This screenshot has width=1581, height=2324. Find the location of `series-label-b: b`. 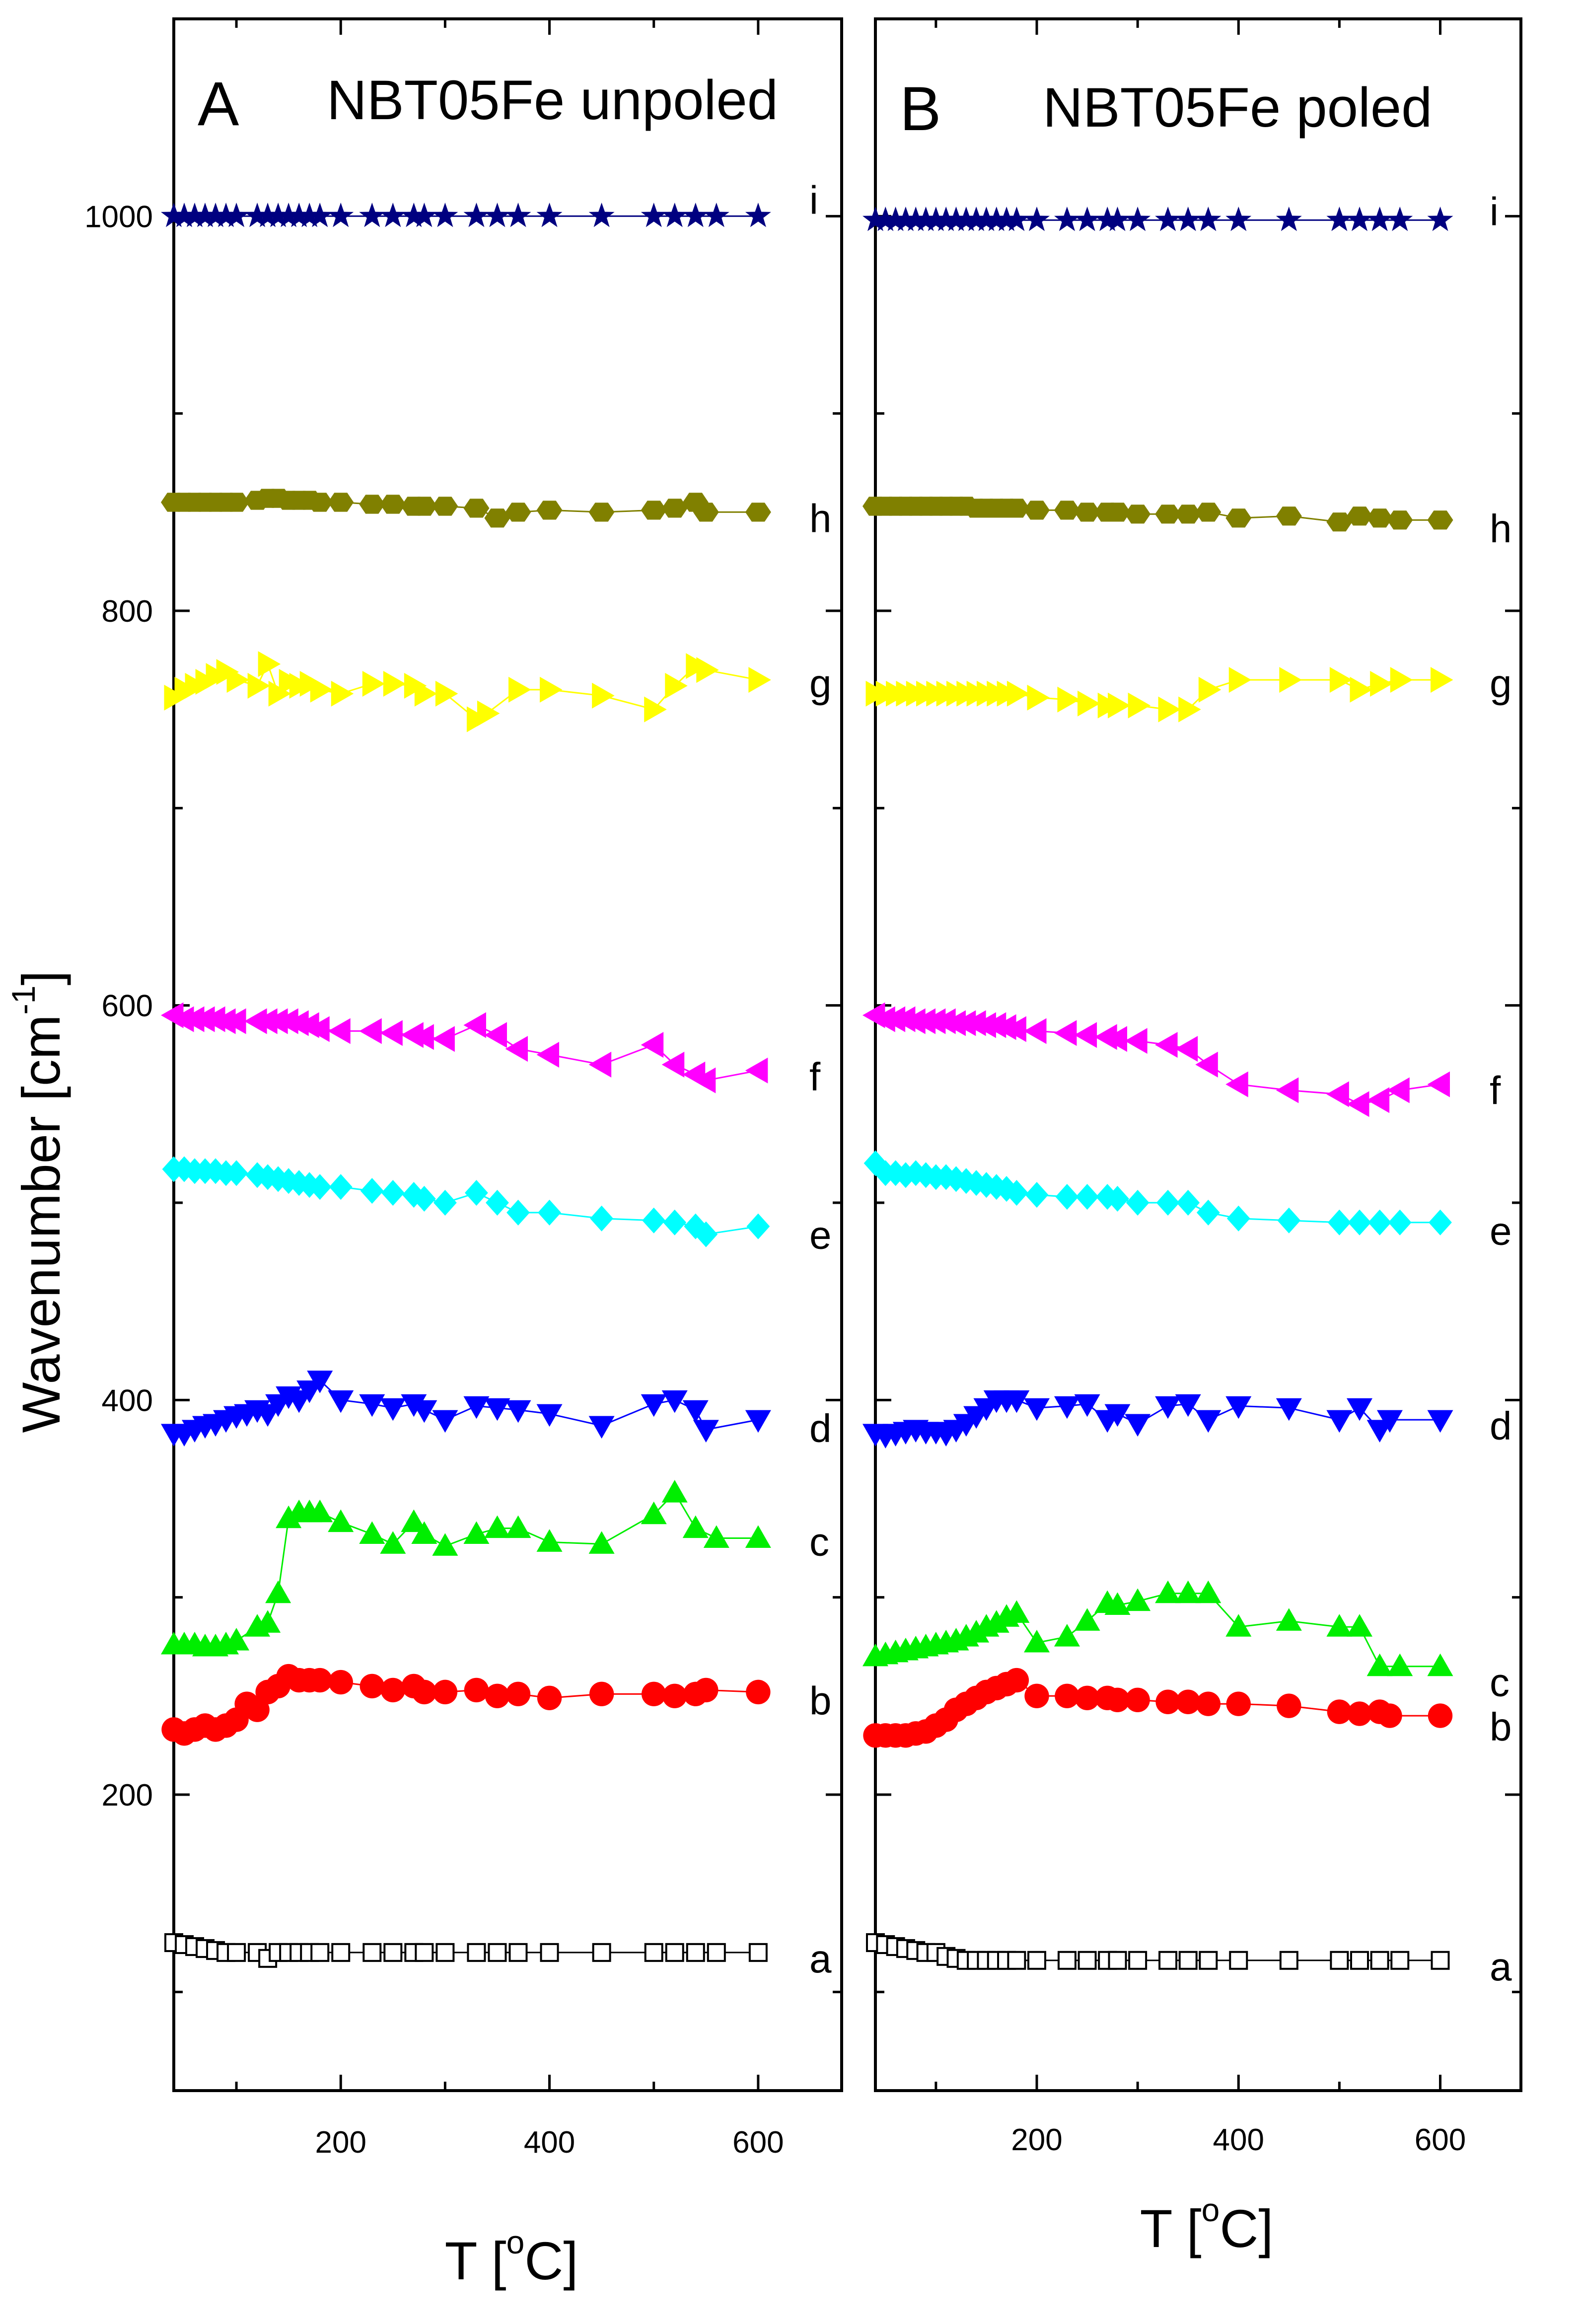

series-label-b: b is located at coordinates (1501, 1727).